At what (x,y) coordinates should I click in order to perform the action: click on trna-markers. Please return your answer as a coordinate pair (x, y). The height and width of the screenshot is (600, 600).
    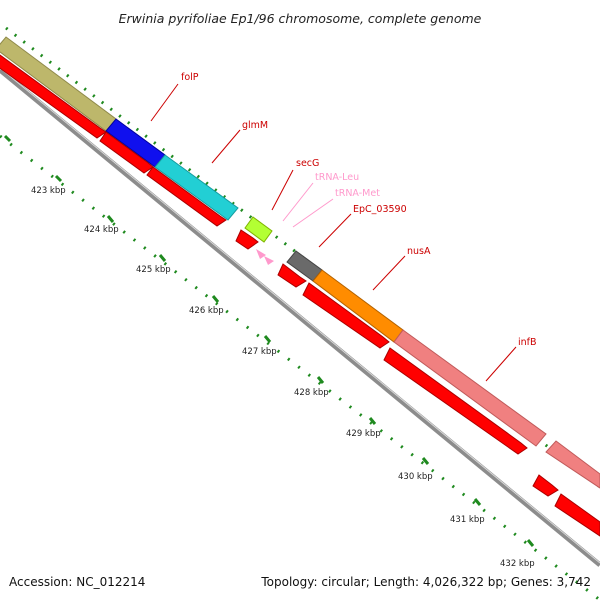
    Looking at the image, I should click on (265, 257).